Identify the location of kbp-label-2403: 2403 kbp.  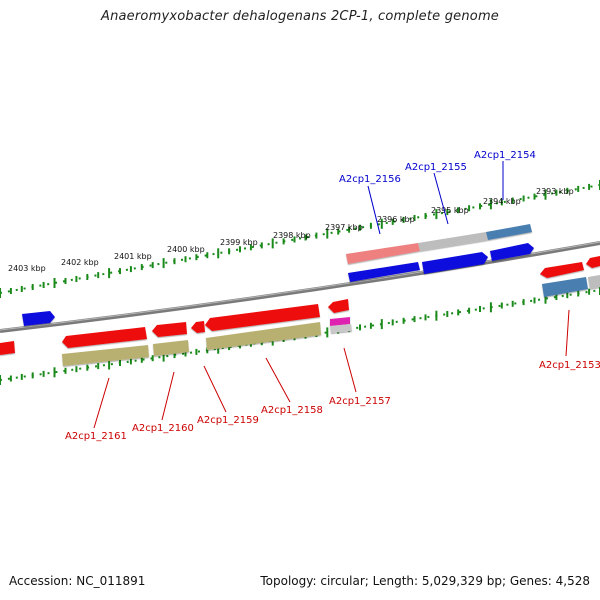
(27, 268).